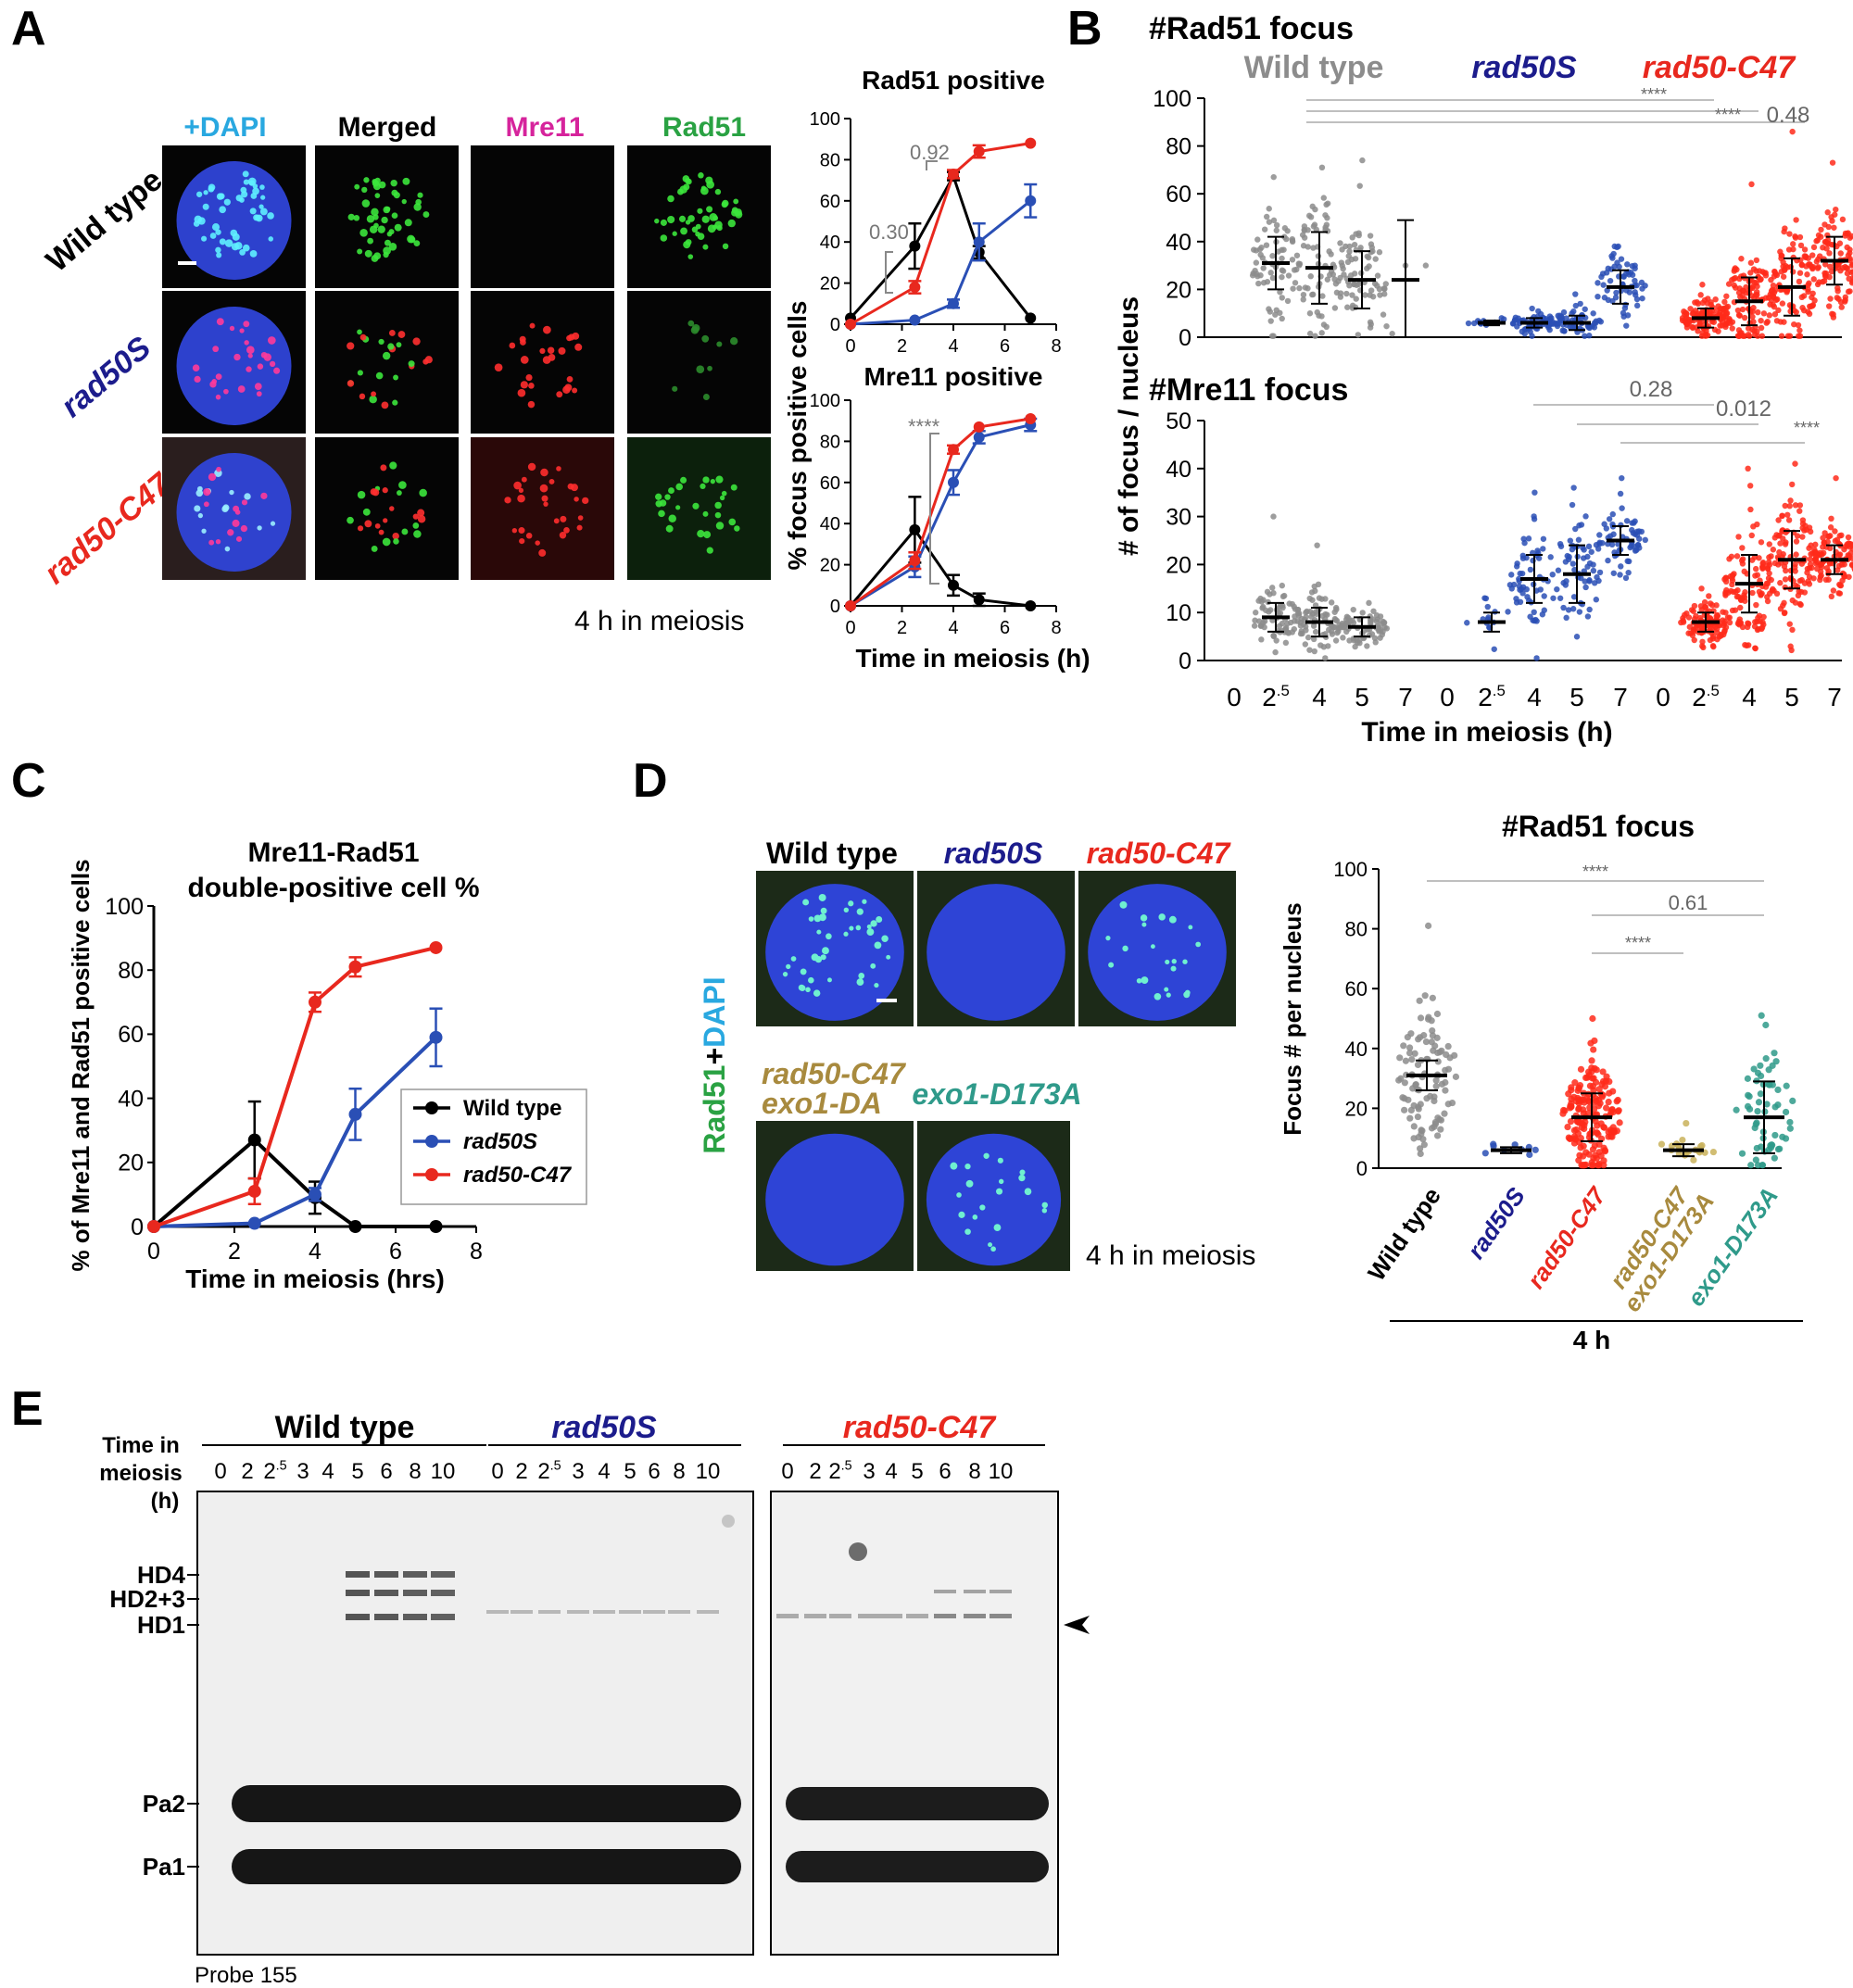  Describe the element at coordinates (141, 1445) in the screenshot. I see `gel-row-label: Time in` at that location.